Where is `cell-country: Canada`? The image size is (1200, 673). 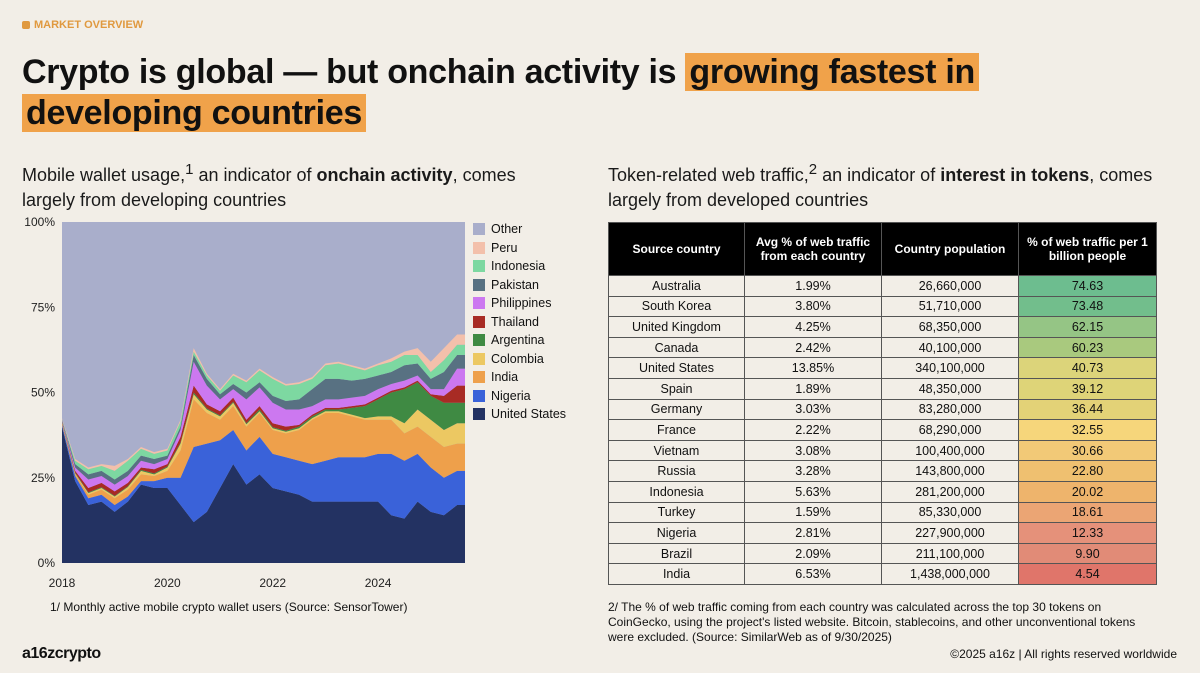 cell-country: Canada is located at coordinates (676, 347).